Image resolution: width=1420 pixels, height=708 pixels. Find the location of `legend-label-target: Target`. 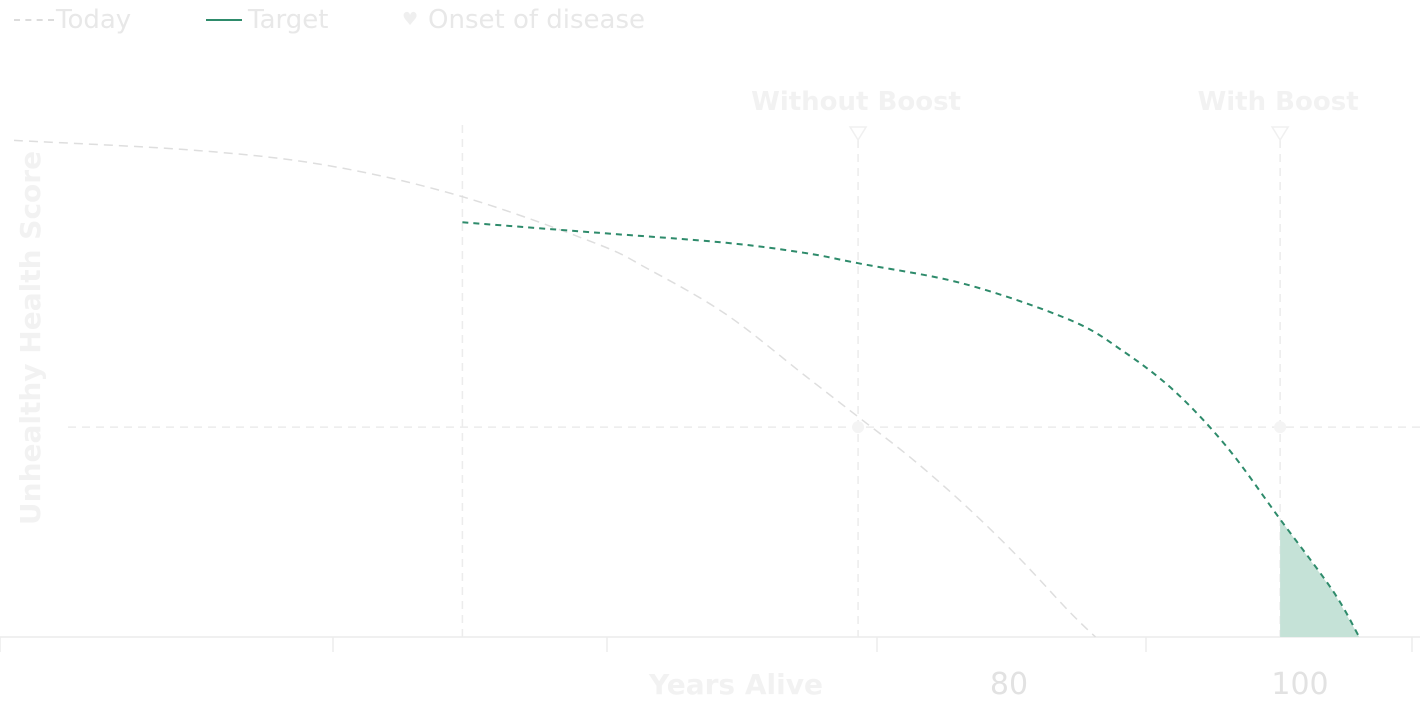

legend-label-target: Target is located at coordinates (288, 20).